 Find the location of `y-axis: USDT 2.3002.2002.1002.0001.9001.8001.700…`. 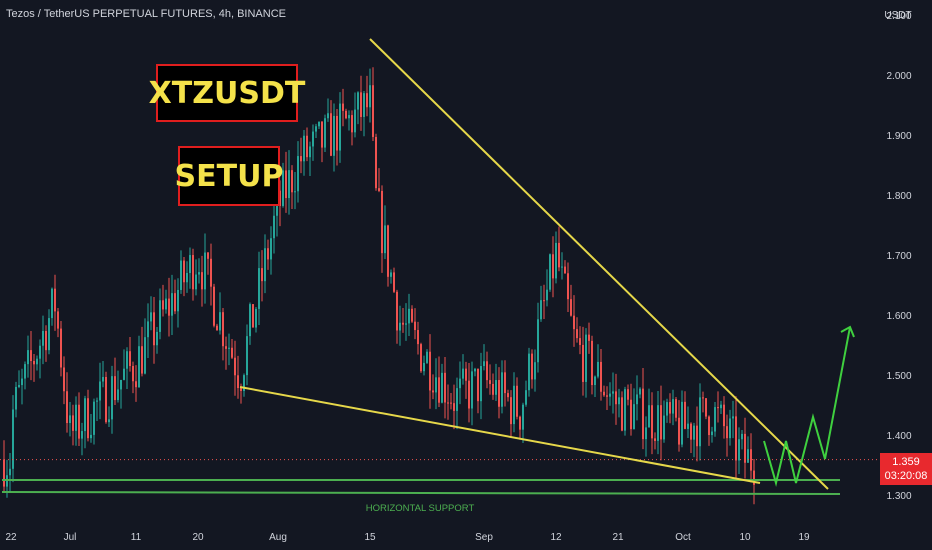

y-axis: USDT 2.3002.2002.1002.0001.9001.8001.700… is located at coordinates (898, 251).